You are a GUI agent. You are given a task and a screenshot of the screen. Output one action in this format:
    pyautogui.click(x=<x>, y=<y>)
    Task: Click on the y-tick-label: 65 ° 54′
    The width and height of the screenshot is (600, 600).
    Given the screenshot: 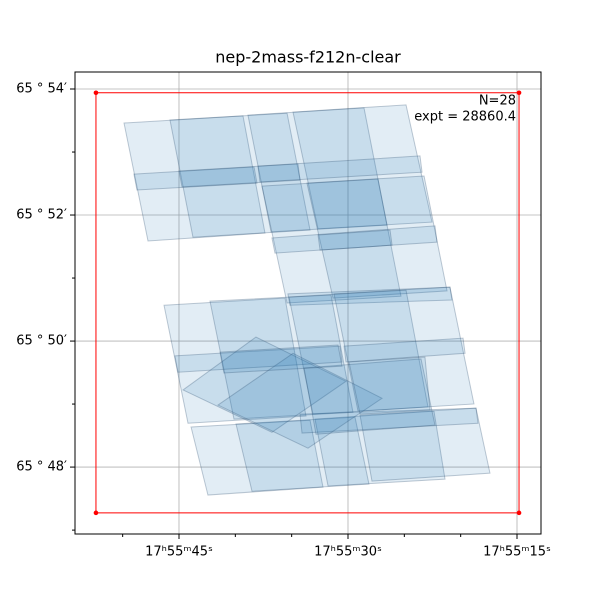 What is the action you would take?
    pyautogui.click(x=41, y=89)
    